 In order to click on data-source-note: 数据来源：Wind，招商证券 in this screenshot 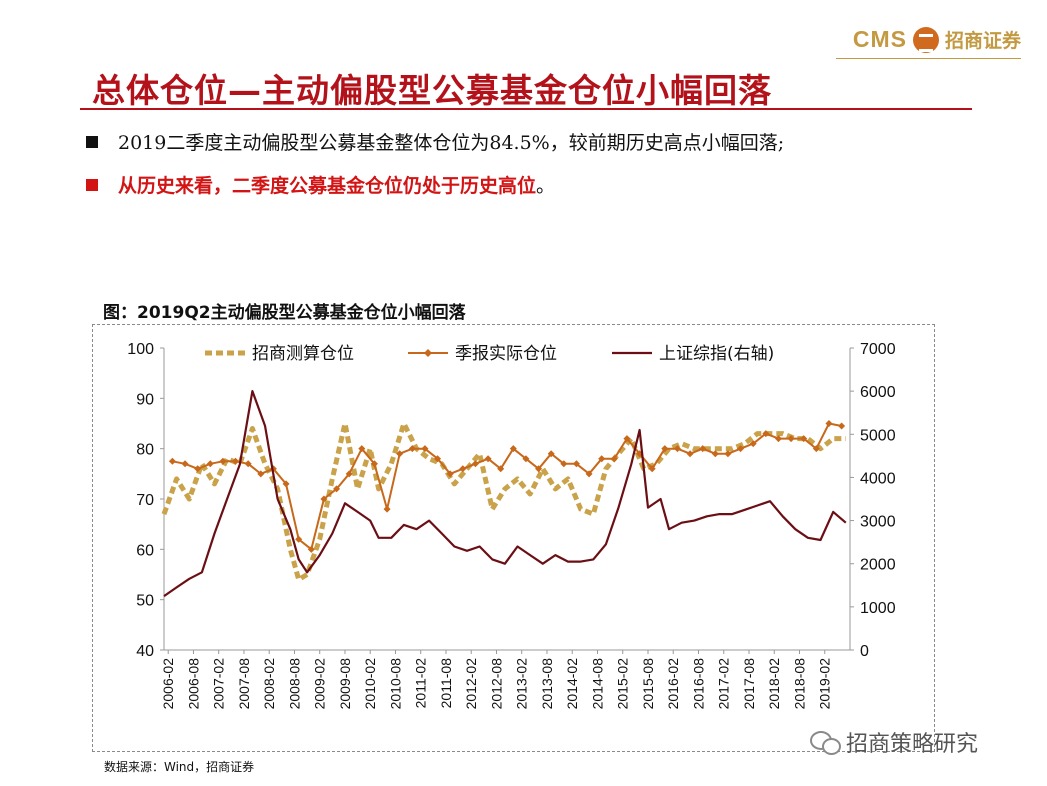, I will do `click(179, 767)`.